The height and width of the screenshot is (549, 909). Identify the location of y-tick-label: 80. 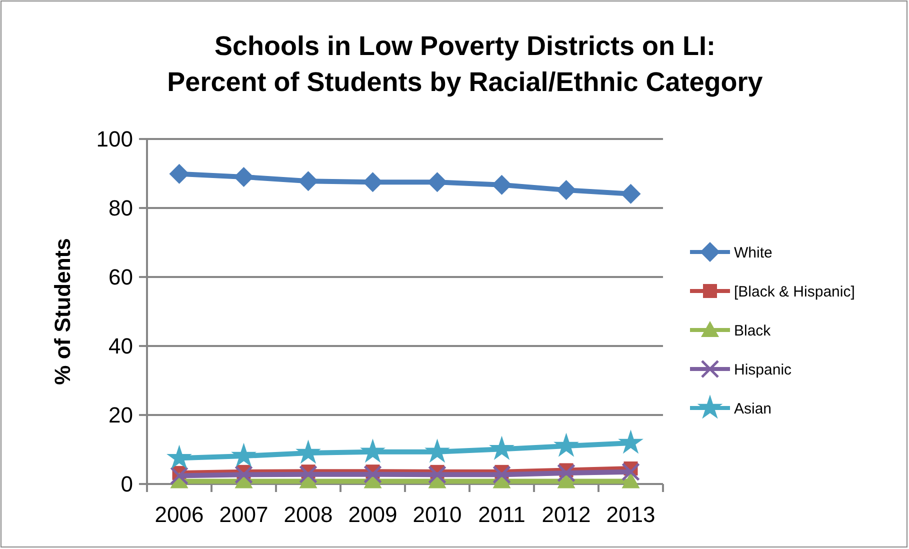
(120, 208).